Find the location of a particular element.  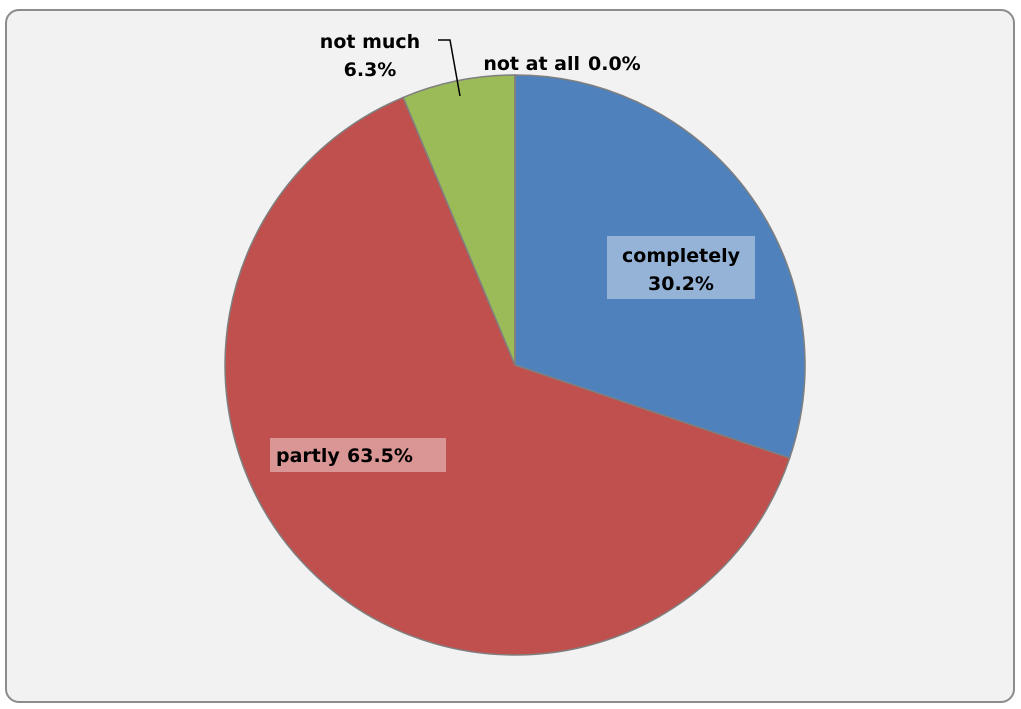

slice-label-not-much: not much is located at coordinates (370, 42).